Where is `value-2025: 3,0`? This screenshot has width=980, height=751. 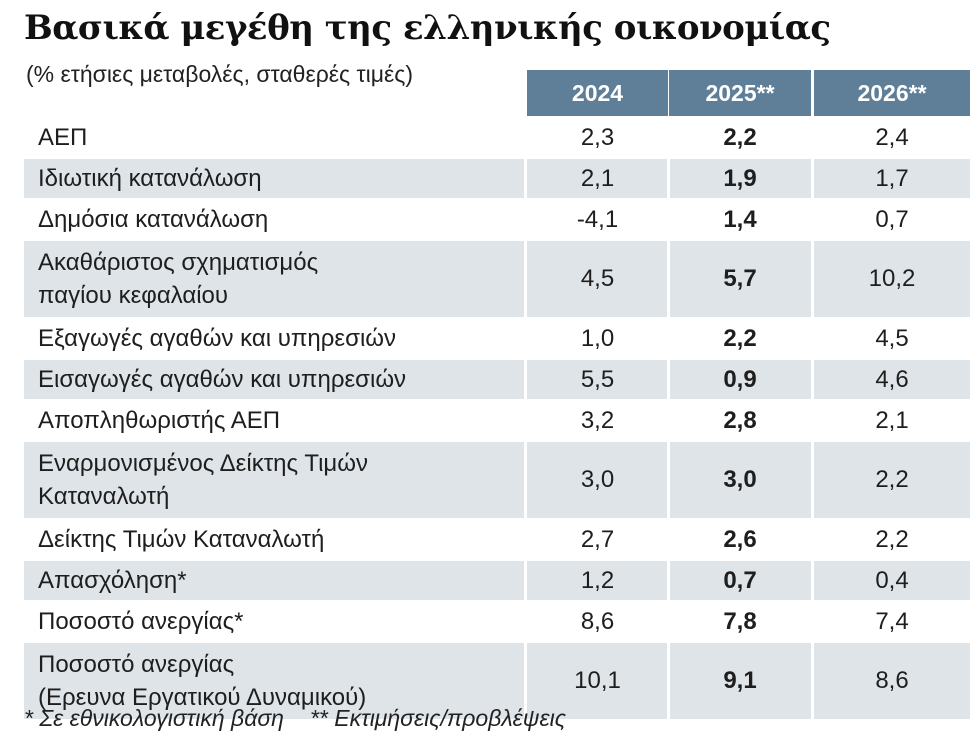
value-2025: 3,0 is located at coordinates (740, 479).